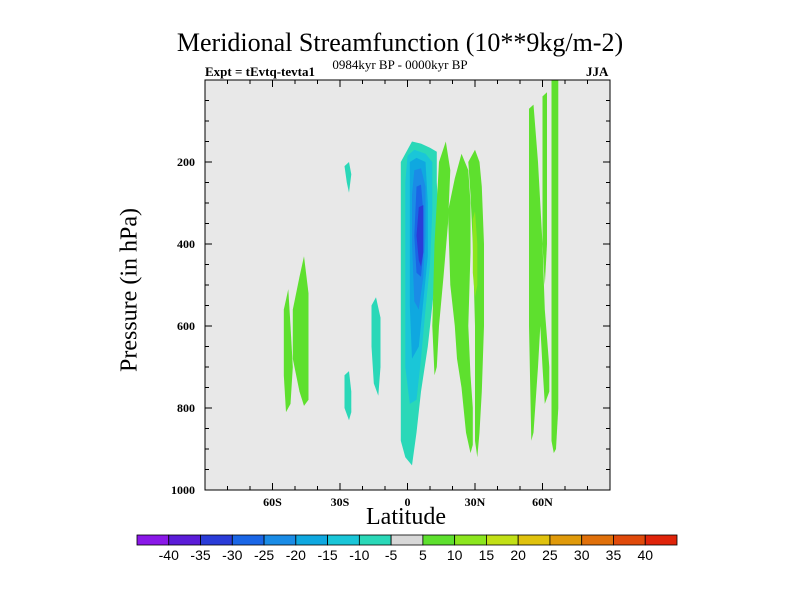  I want to click on experiment-label: Expt = tEvtq-tevta1, so click(260, 71).